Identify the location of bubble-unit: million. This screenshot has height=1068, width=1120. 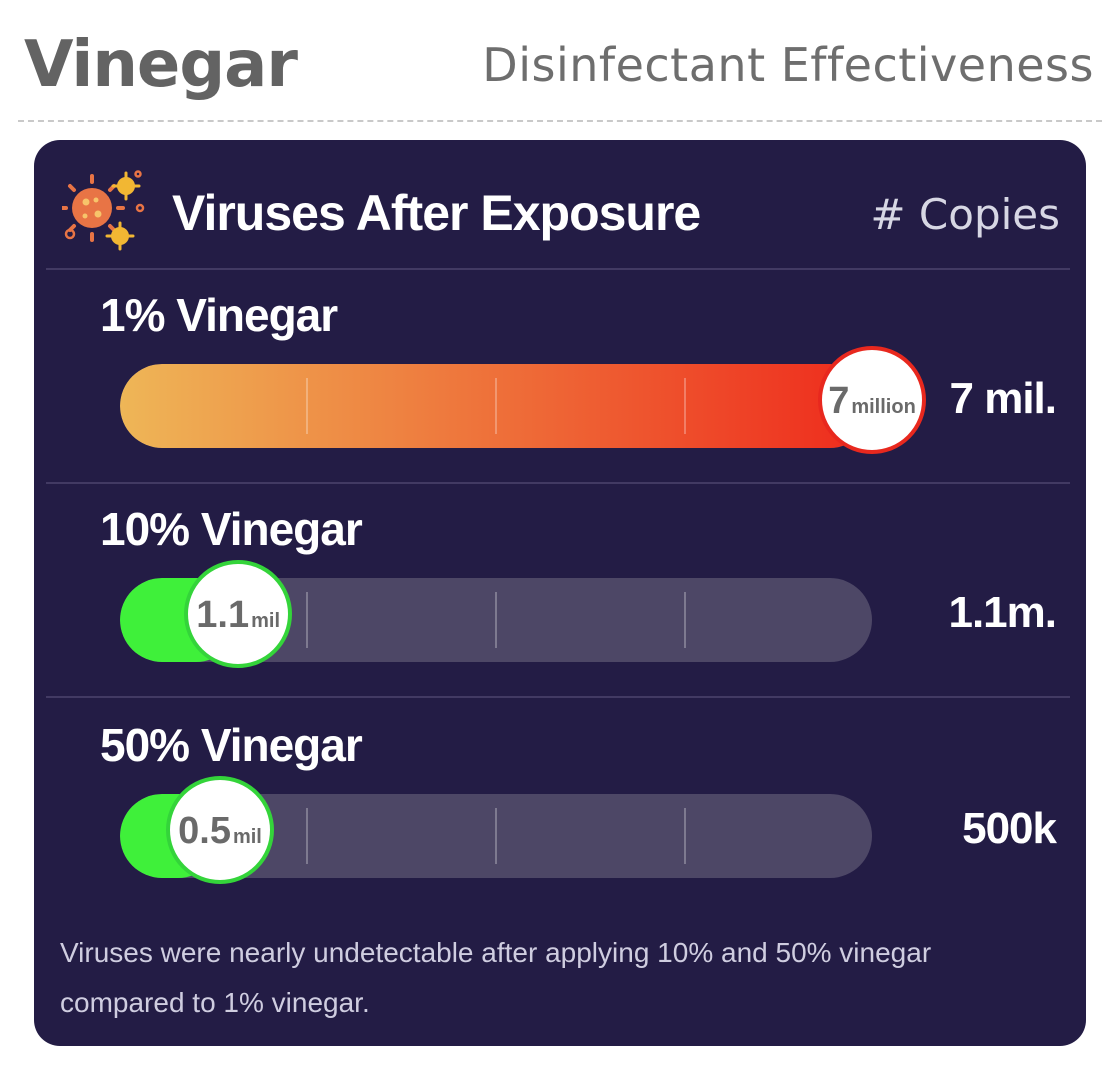
(883, 407).